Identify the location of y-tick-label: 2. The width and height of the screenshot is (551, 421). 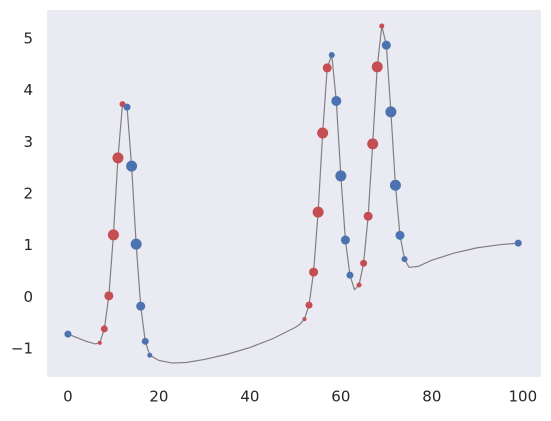
(28, 194).